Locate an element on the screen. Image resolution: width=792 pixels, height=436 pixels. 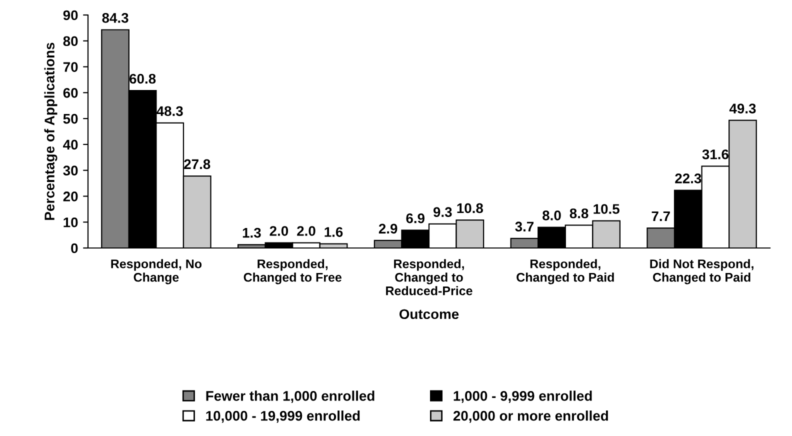
y-tick-label: 40 is located at coordinates (70, 145).